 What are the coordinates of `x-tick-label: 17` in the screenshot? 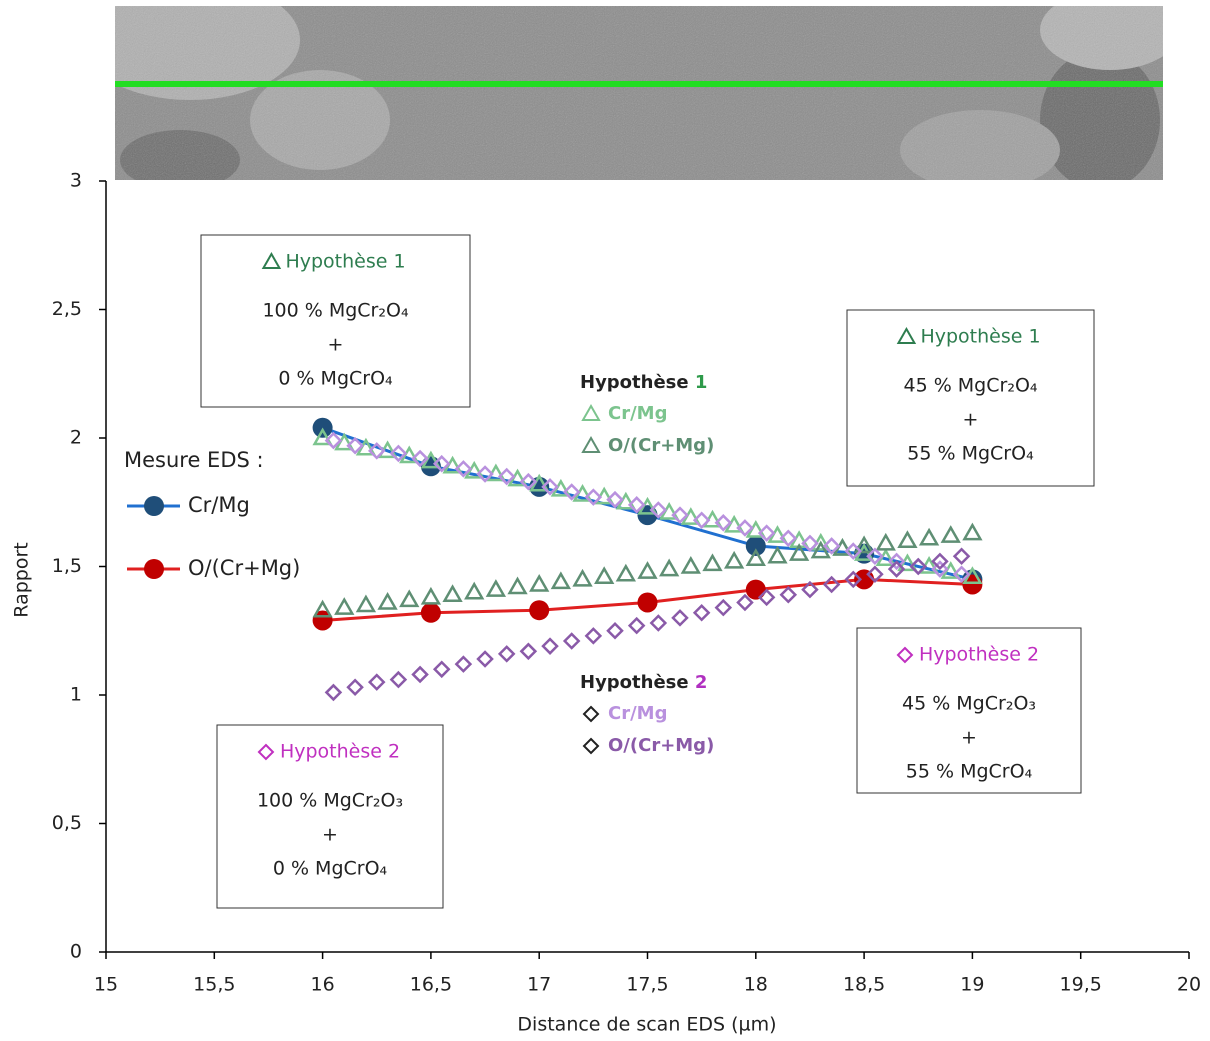 It's located at (539, 985).